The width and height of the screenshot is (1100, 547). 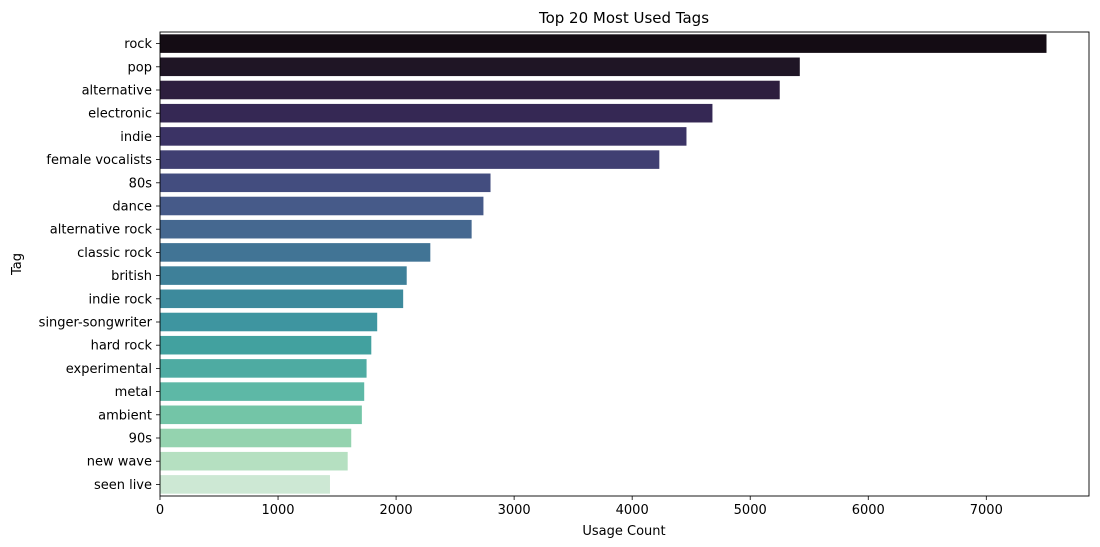 What do you see at coordinates (750, 510) in the screenshot?
I see `x-tick-label: 5000` at bounding box center [750, 510].